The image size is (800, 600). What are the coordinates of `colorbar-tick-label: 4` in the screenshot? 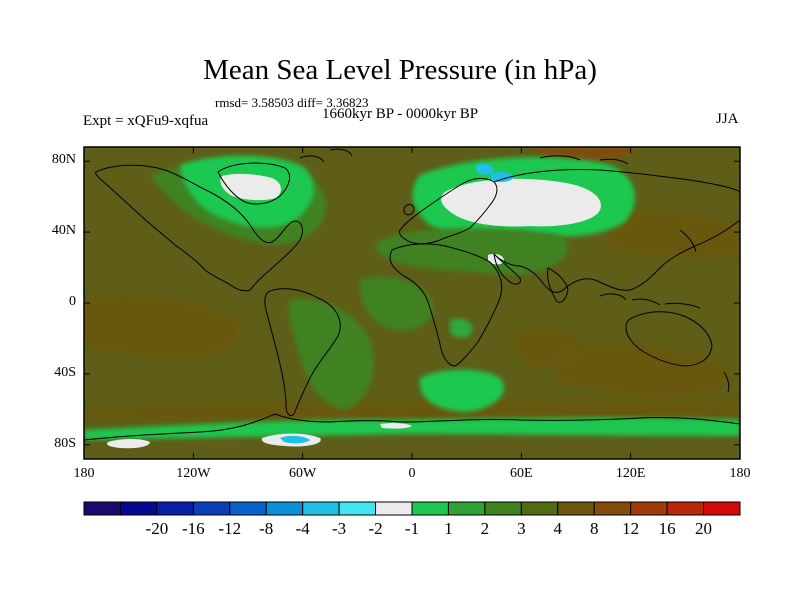 It's located at (558, 528).